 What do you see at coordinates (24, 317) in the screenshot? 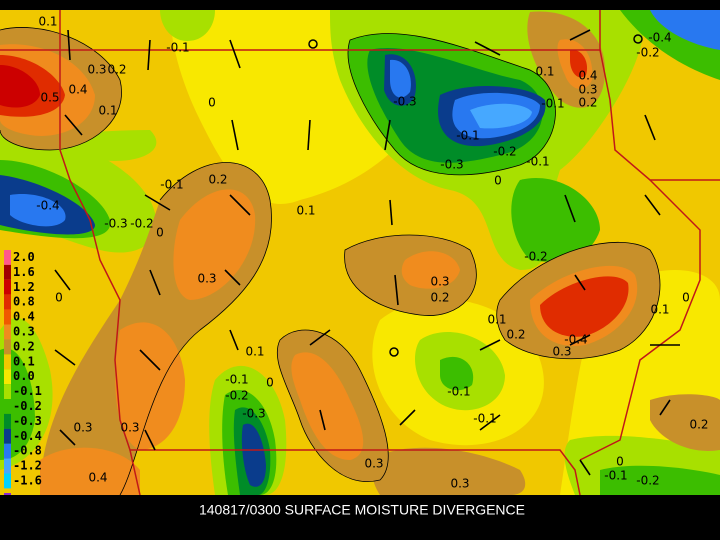
I see `legend-label: 0.4` at bounding box center [24, 317].